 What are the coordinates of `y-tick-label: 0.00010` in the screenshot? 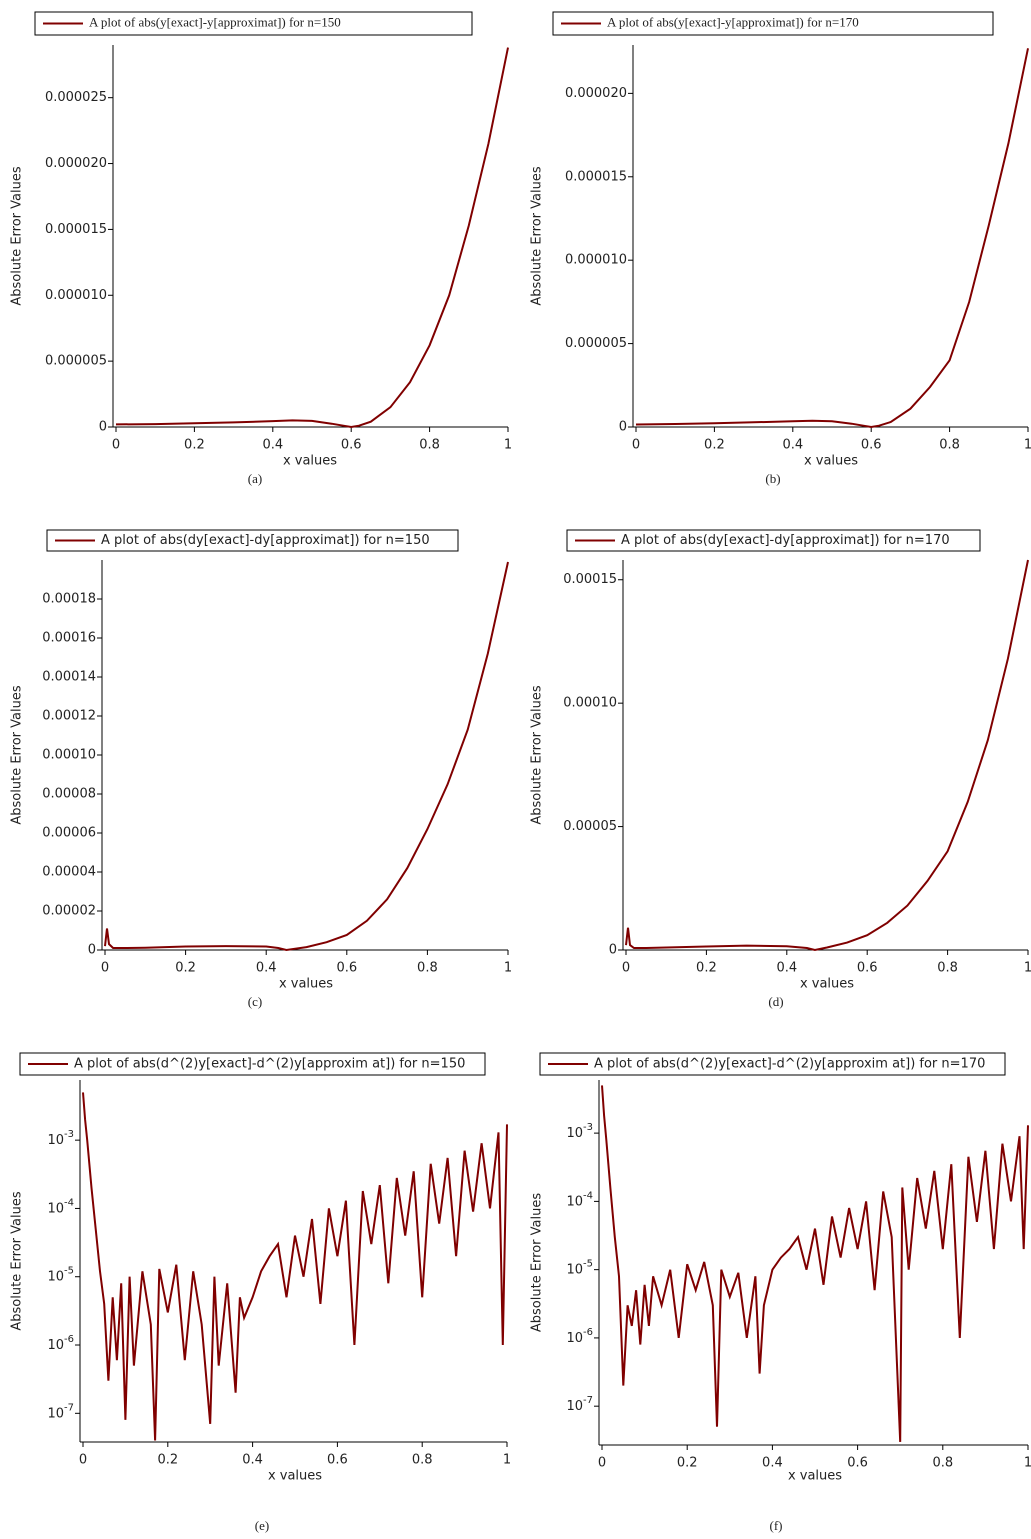 It's located at (590, 703).